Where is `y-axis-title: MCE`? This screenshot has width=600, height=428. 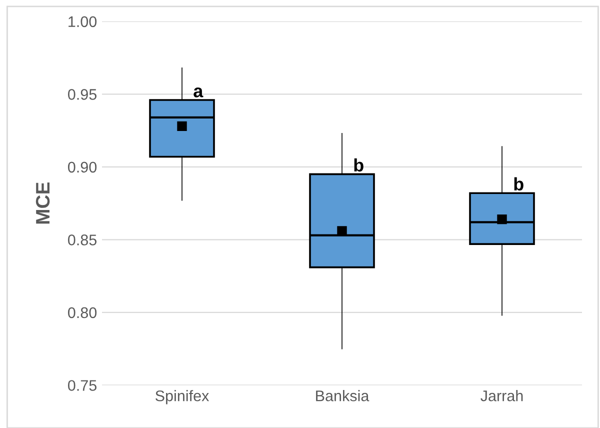 y-axis-title: MCE is located at coordinates (43, 203).